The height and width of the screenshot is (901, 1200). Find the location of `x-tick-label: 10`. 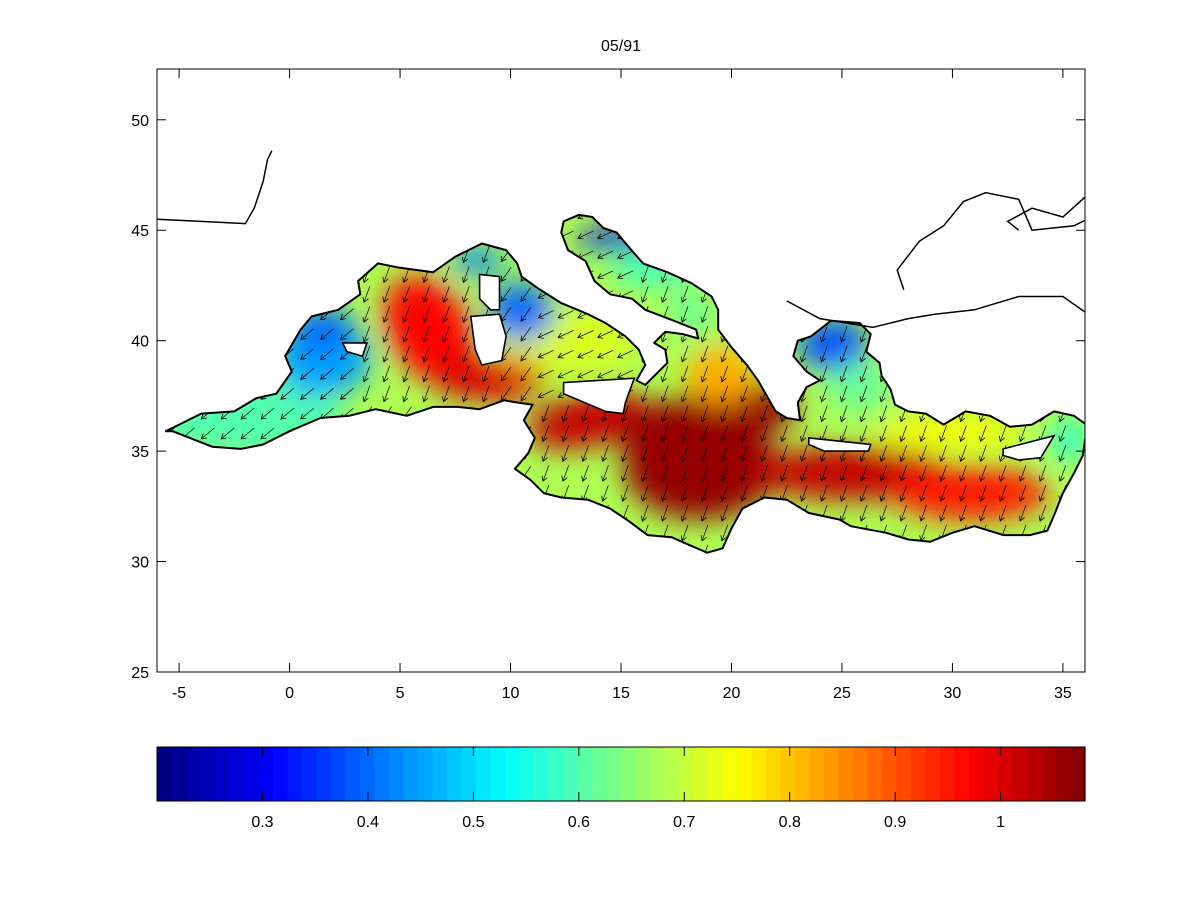

x-tick-label: 10 is located at coordinates (511, 693).